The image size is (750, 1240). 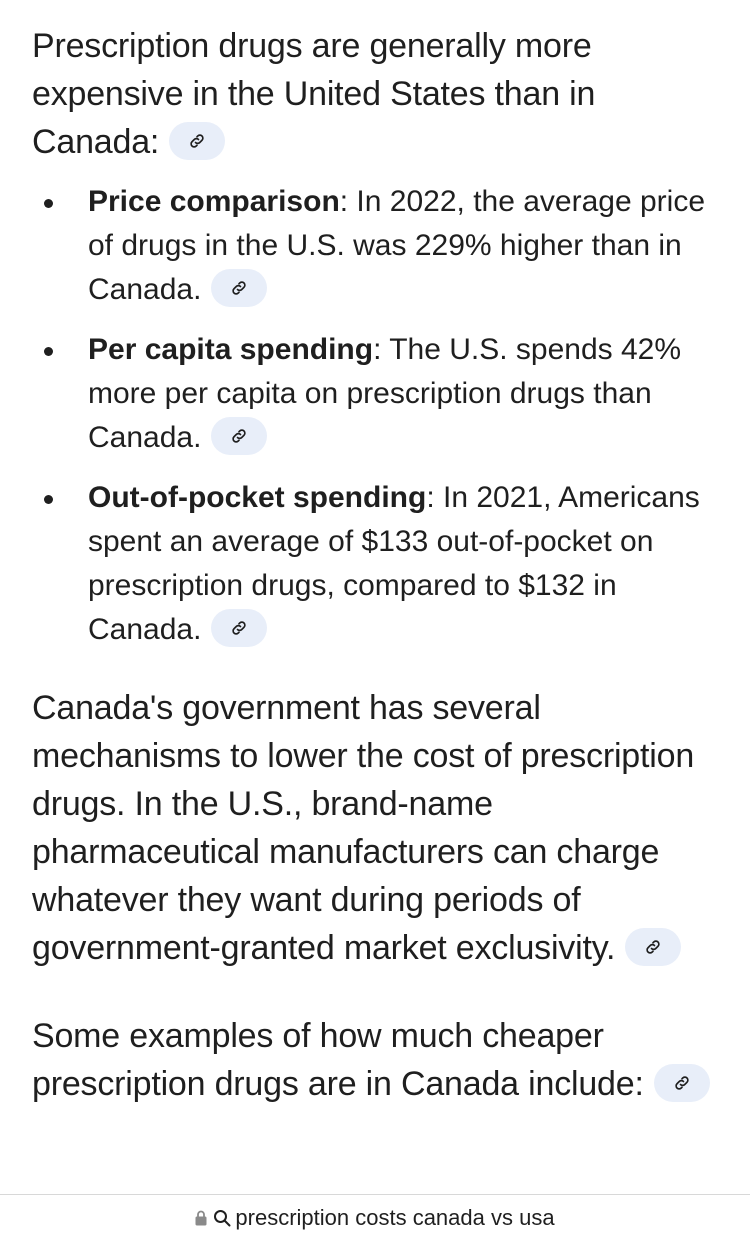 What do you see at coordinates (222, 1217) in the screenshot?
I see `search-icon` at bounding box center [222, 1217].